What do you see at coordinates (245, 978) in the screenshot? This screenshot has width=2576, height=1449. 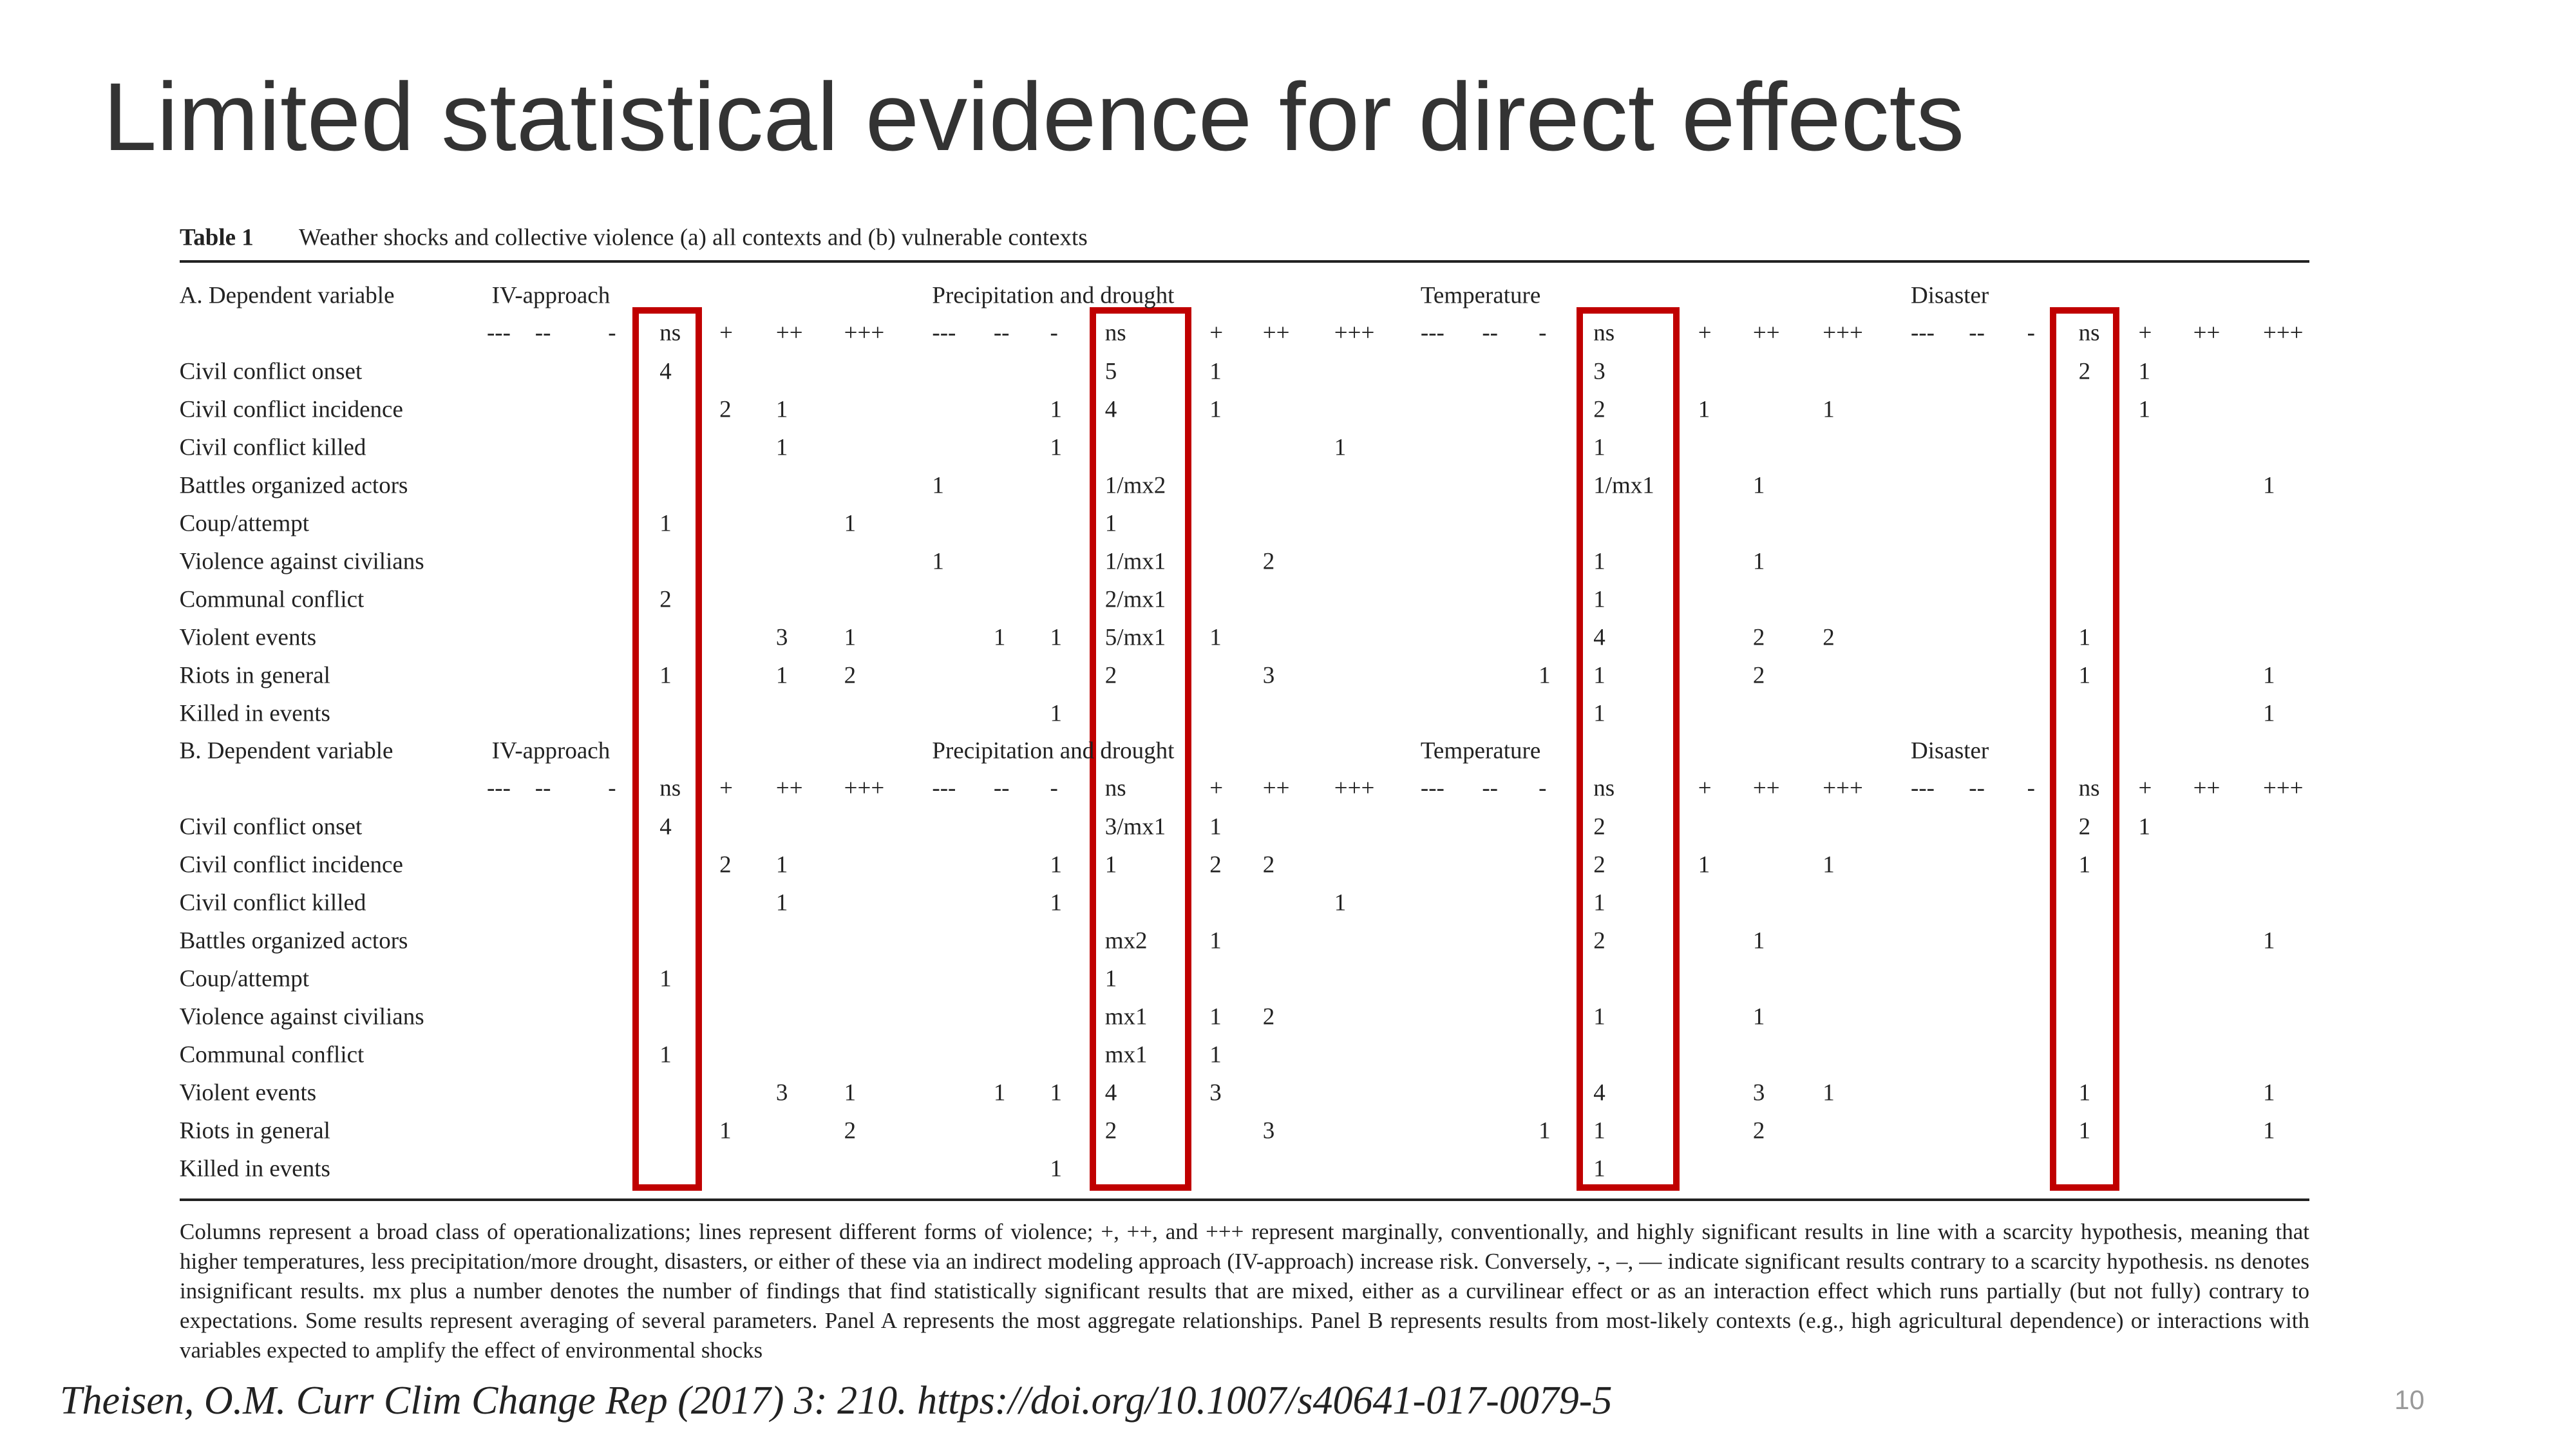 I see `row-label: Coup/attempt` at bounding box center [245, 978].